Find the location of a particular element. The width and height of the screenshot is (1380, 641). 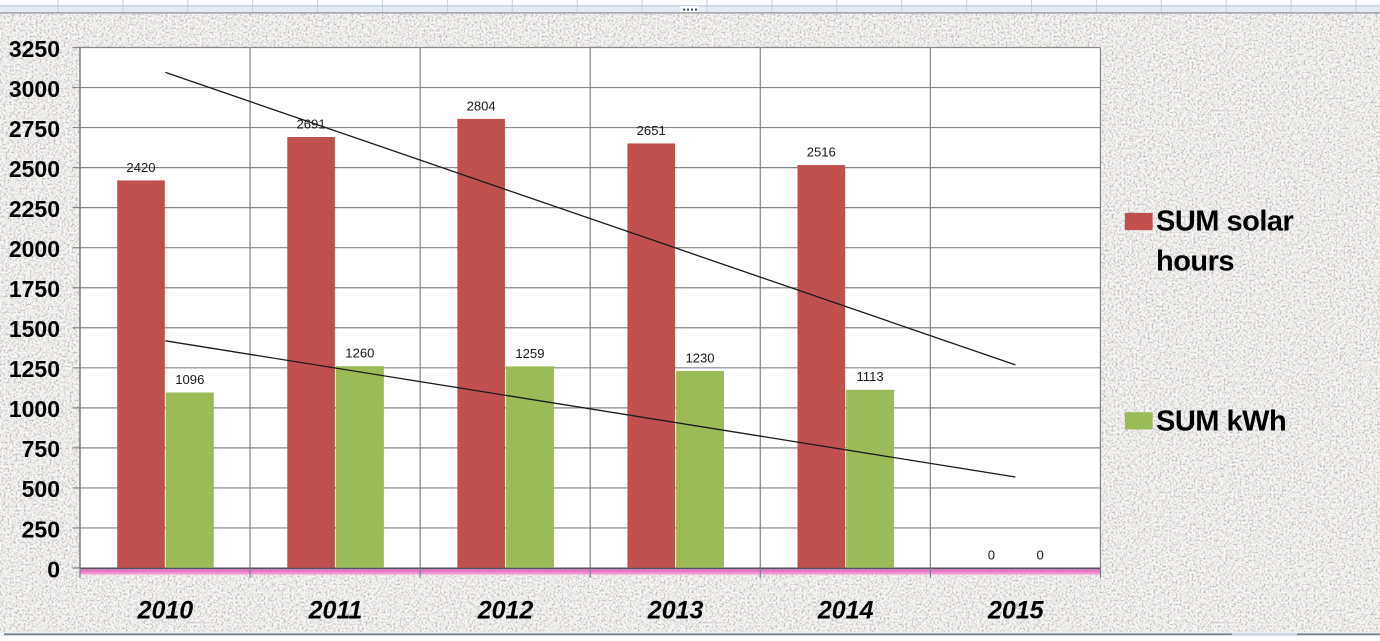

svg-text: 2500 is located at coordinates (34, 169).